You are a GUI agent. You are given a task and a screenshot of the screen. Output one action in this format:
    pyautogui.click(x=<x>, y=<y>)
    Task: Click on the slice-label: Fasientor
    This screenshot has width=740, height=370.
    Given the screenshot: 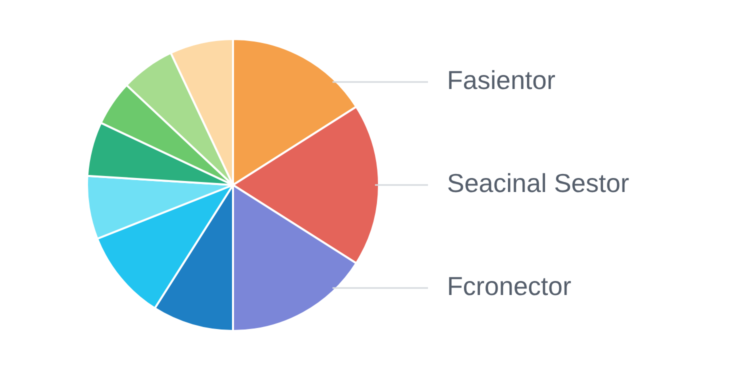 What is the action you would take?
    pyautogui.click(x=501, y=80)
    